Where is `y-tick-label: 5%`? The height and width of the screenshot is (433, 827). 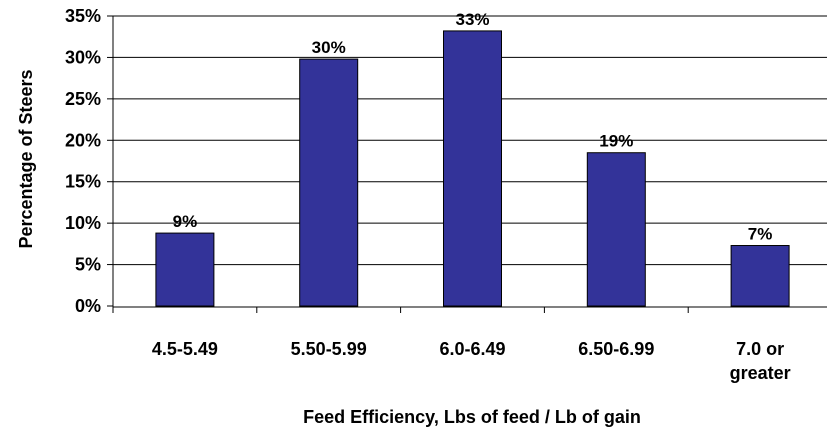 y-tick-label: 5% is located at coordinates (88, 265).